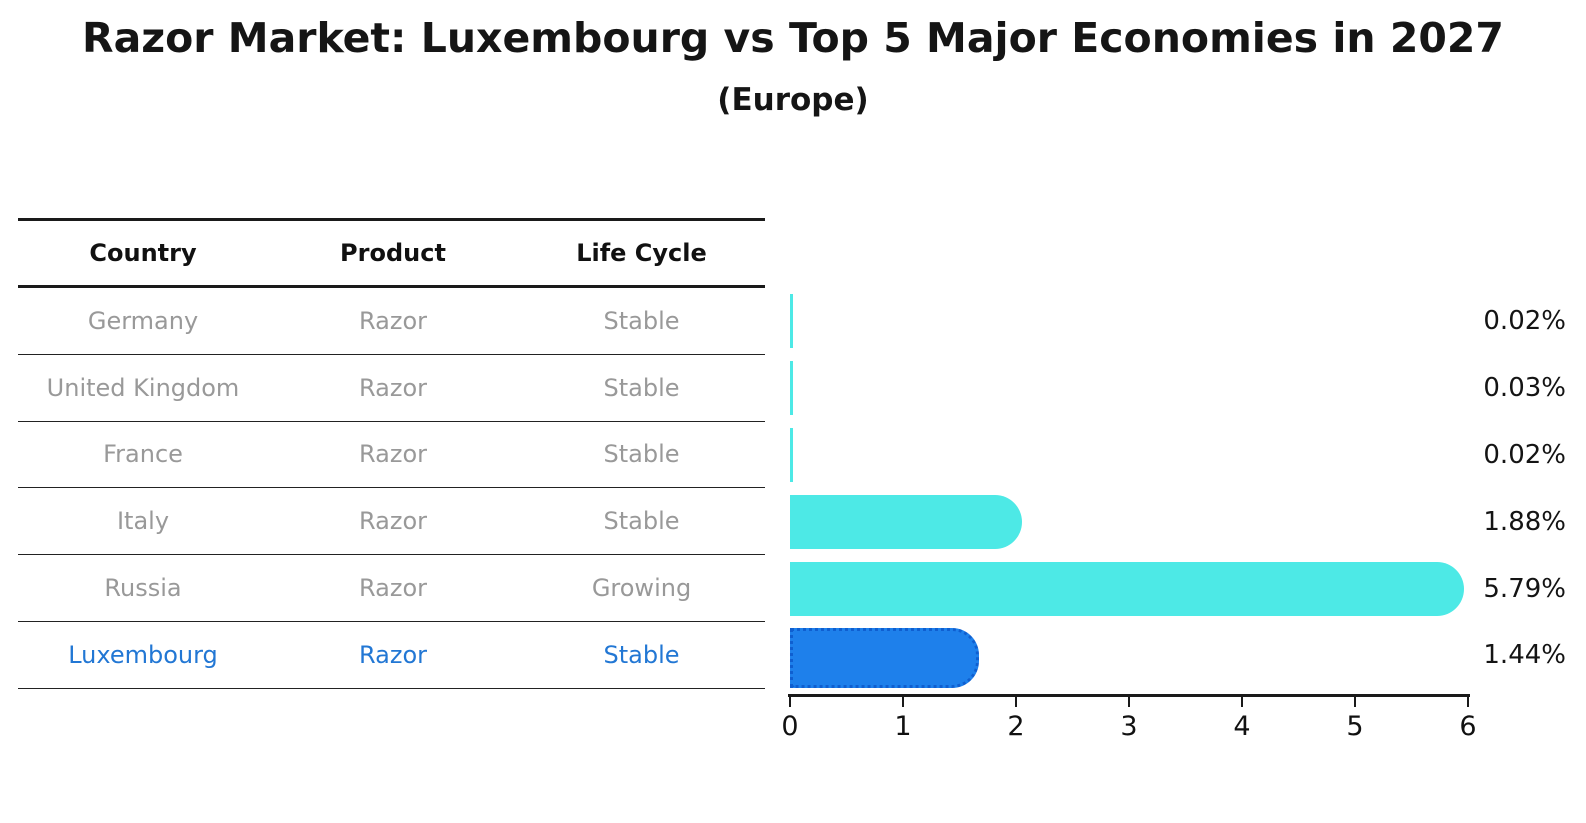 The image size is (1586, 823). Describe the element at coordinates (1355, 726) in the screenshot. I see `x-axis-tick-label: 5` at that location.